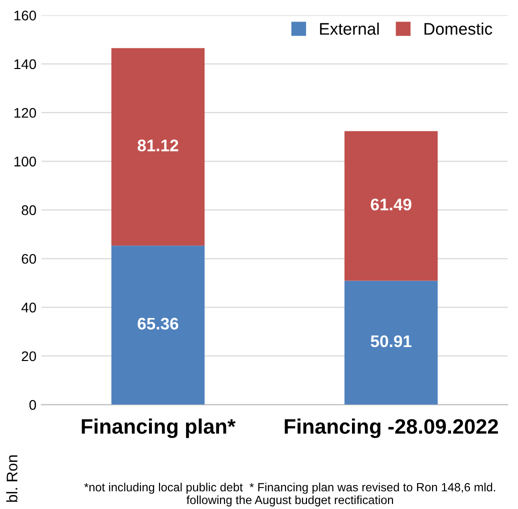 The width and height of the screenshot is (518, 509). What do you see at coordinates (391, 428) in the screenshot?
I see `x-tick-label: Financing -28.09.2022` at bounding box center [391, 428].